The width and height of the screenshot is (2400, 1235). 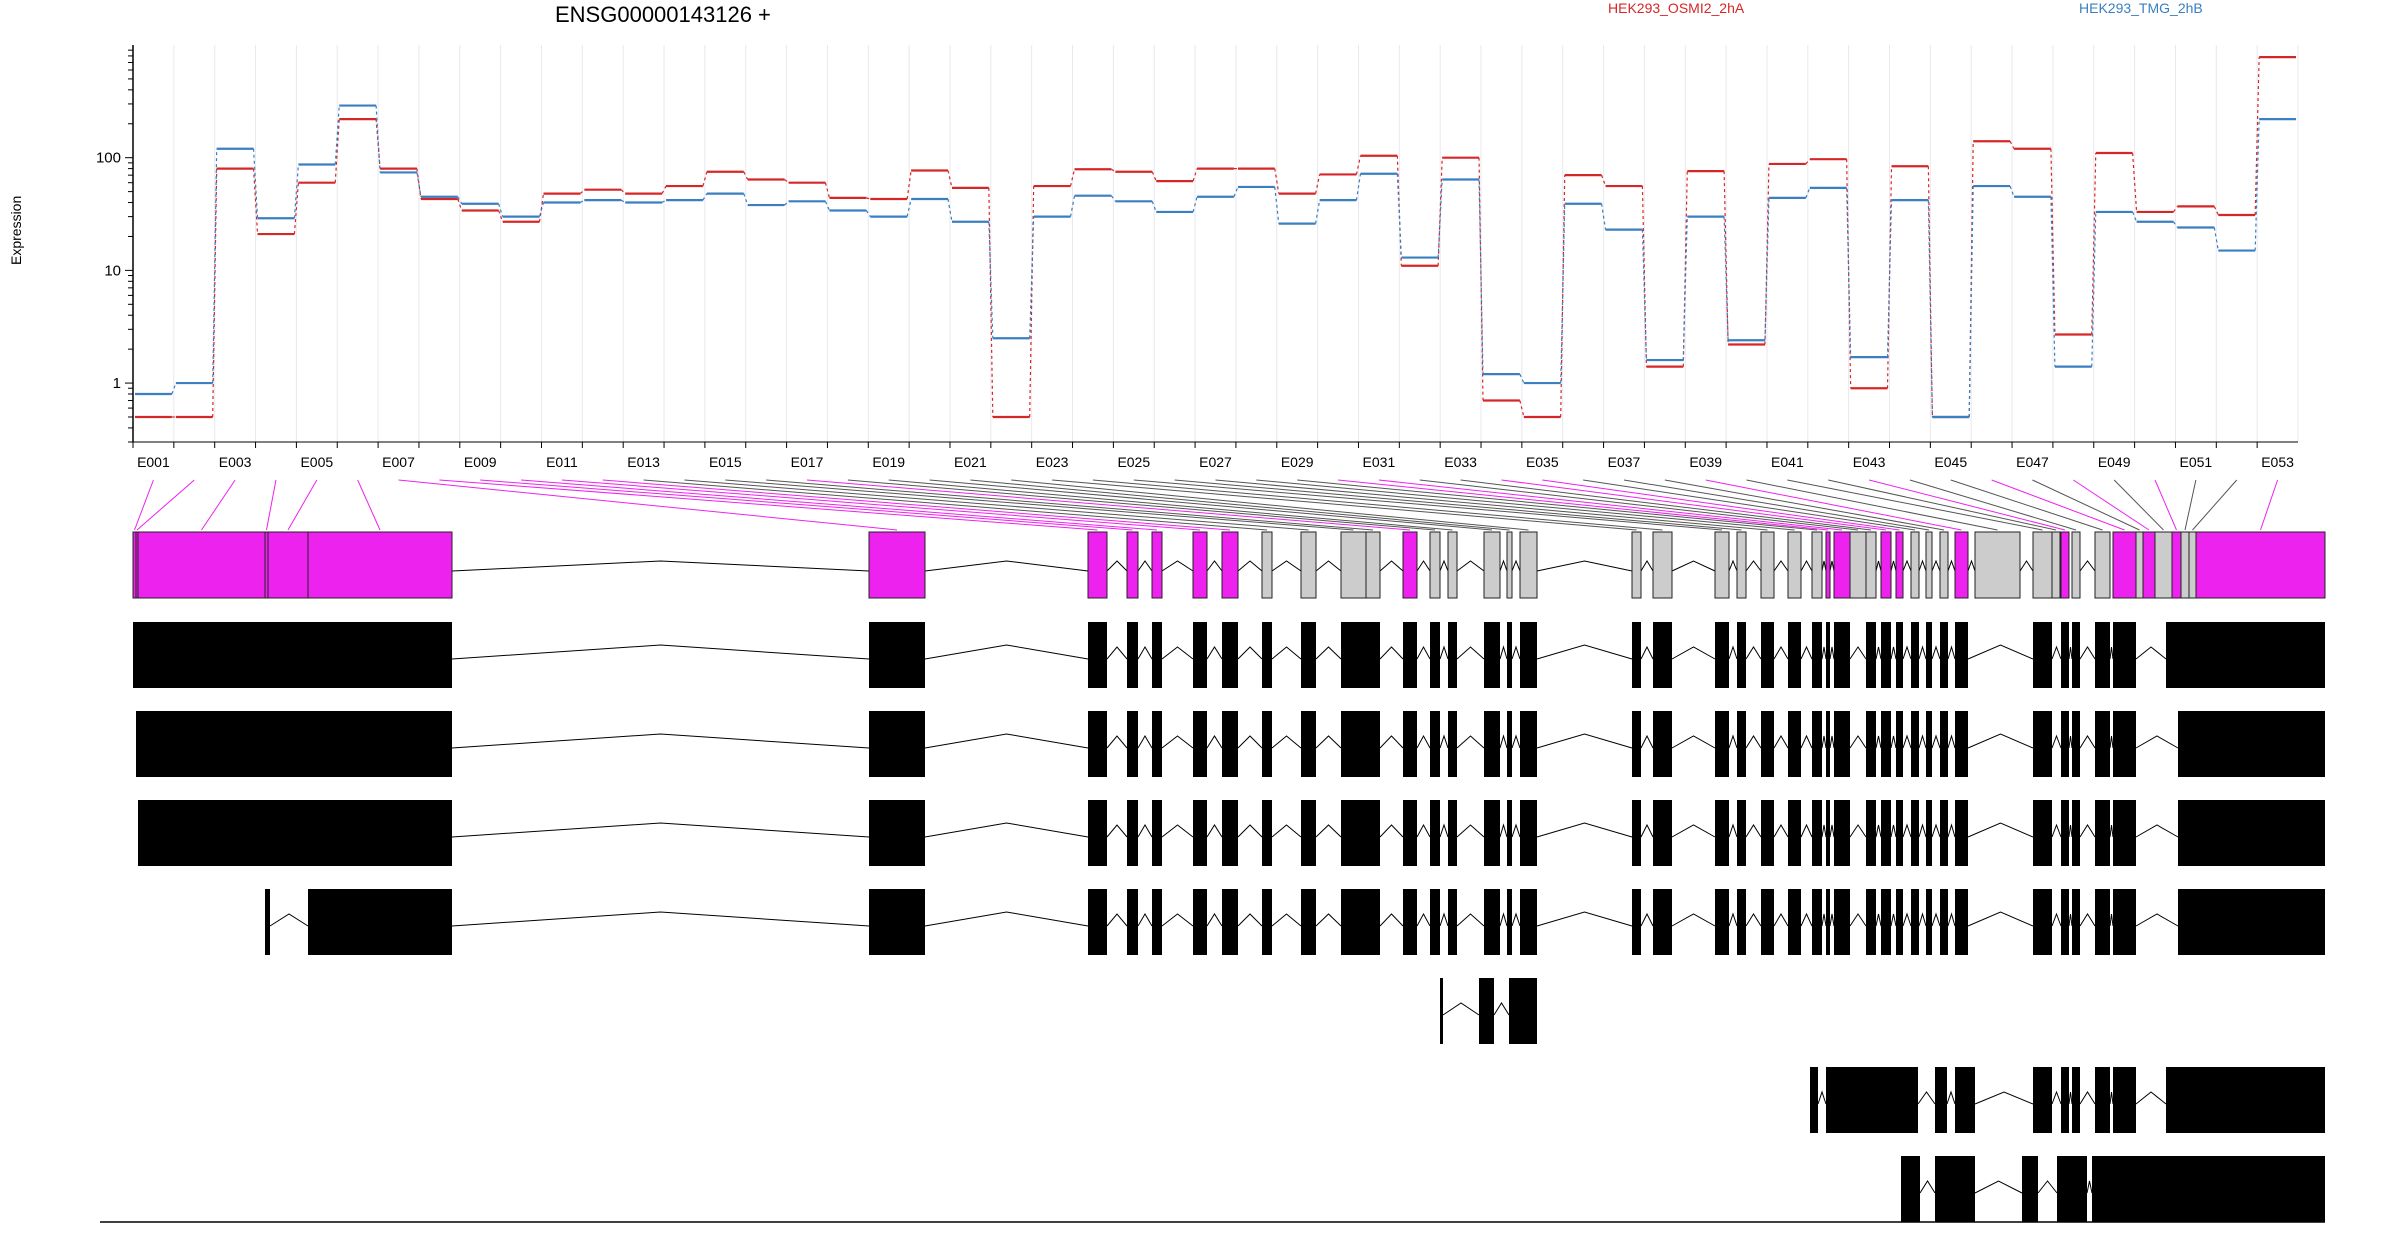 What do you see at coordinates (117, 383) in the screenshot?
I see `y-tick-label: 1` at bounding box center [117, 383].